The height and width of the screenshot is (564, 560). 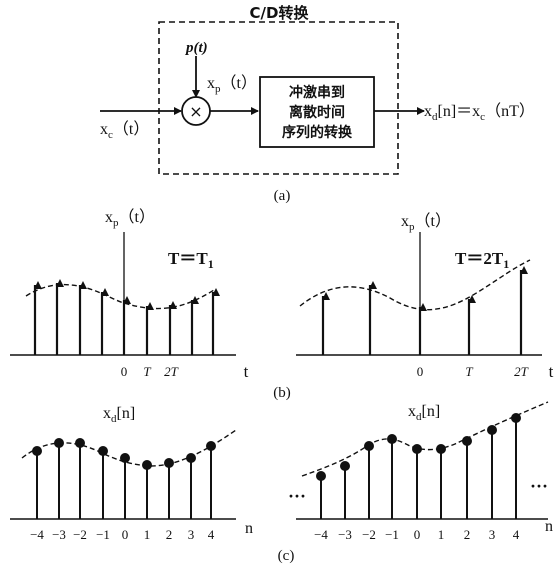 What do you see at coordinates (120, 296) in the screenshot?
I see `envelope-left` at bounding box center [120, 296].